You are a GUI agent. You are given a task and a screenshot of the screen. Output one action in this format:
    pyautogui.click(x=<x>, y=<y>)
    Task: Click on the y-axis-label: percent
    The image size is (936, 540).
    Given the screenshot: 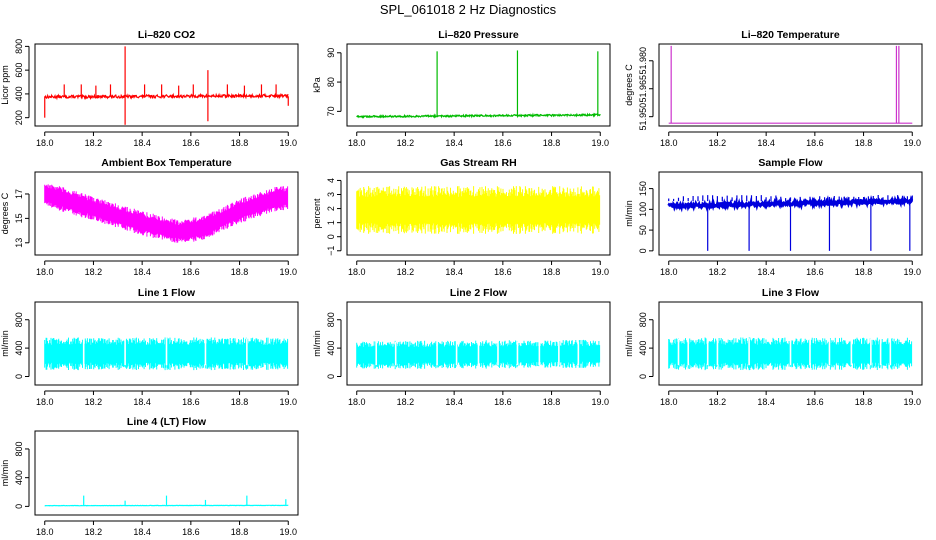 What is the action you would take?
    pyautogui.click(x=317, y=213)
    